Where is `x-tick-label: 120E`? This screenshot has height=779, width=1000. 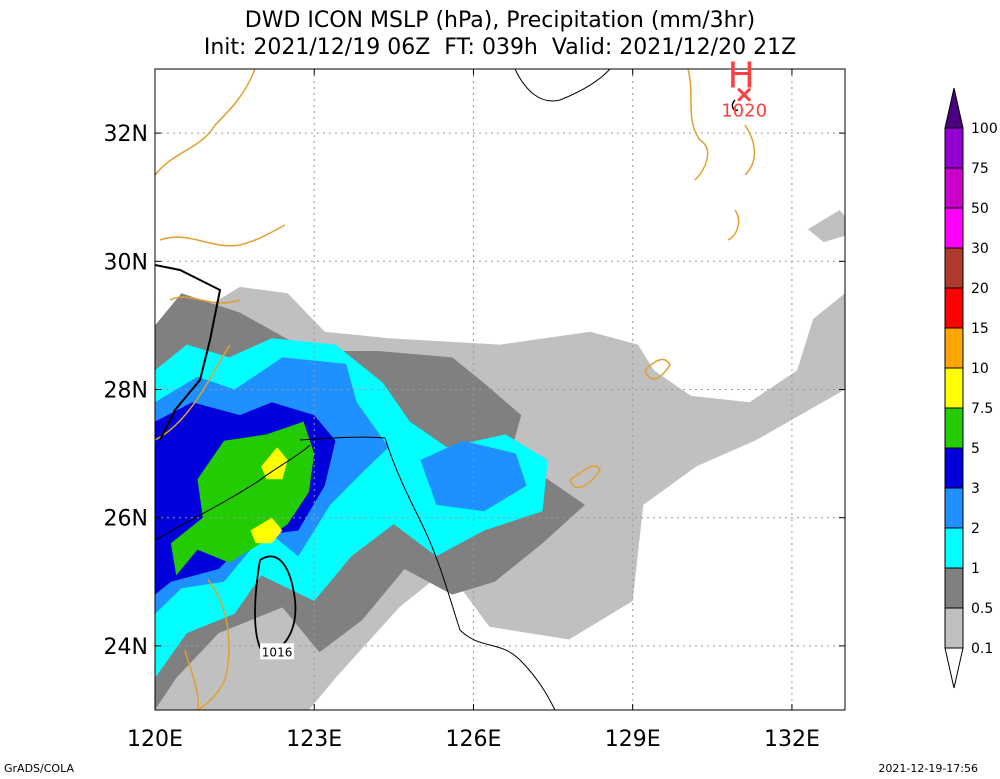 x-tick-label: 120E is located at coordinates (155, 739).